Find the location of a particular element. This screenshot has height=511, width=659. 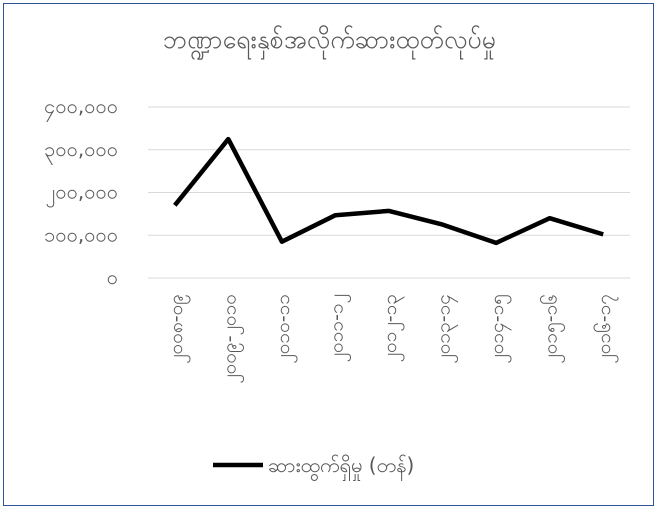

x-tick-label: ၂၀၁၆-၁၇ is located at coordinates (605, 329).